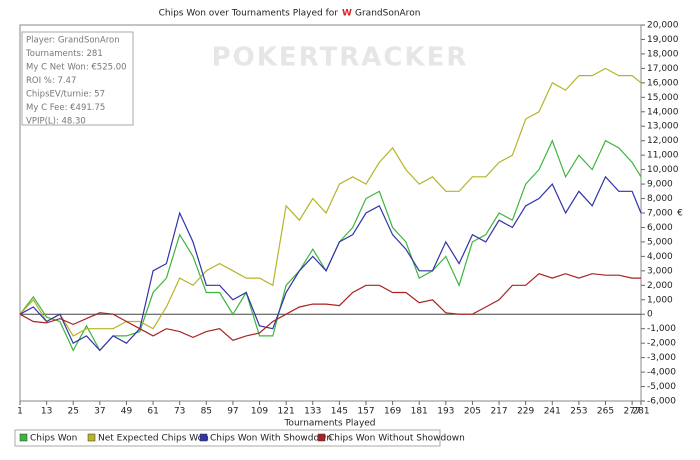  What do you see at coordinates (179, 412) in the screenshot?
I see `x-tick-label: 73` at bounding box center [179, 412].